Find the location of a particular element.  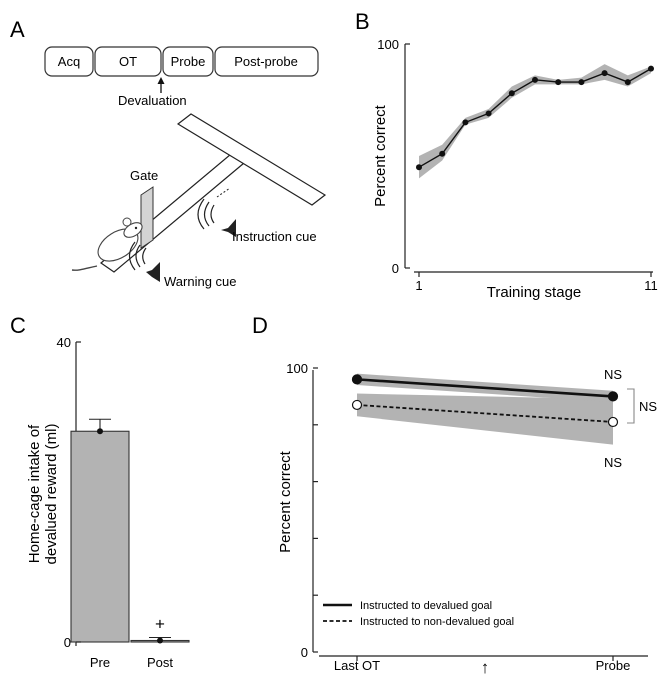

warning-cue-speaker-icon is located at coordinates (144, 261).